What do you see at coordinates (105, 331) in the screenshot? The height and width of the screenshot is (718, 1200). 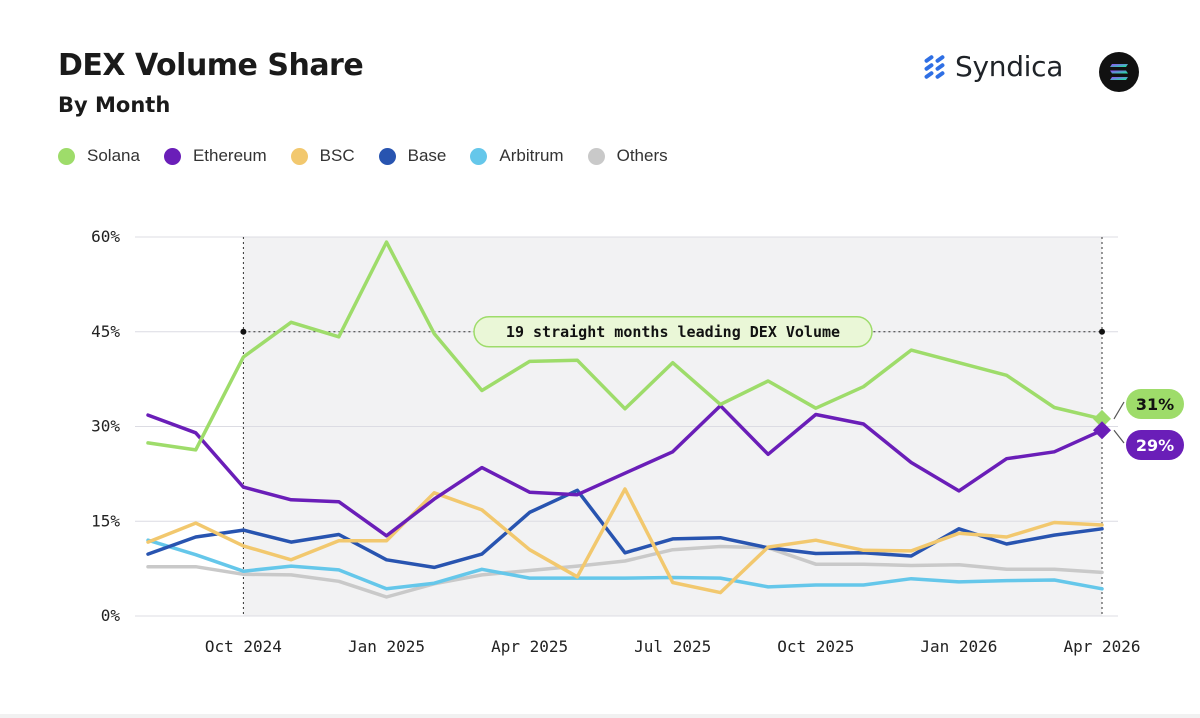 I see `y-tick-label: 45%` at bounding box center [105, 331].